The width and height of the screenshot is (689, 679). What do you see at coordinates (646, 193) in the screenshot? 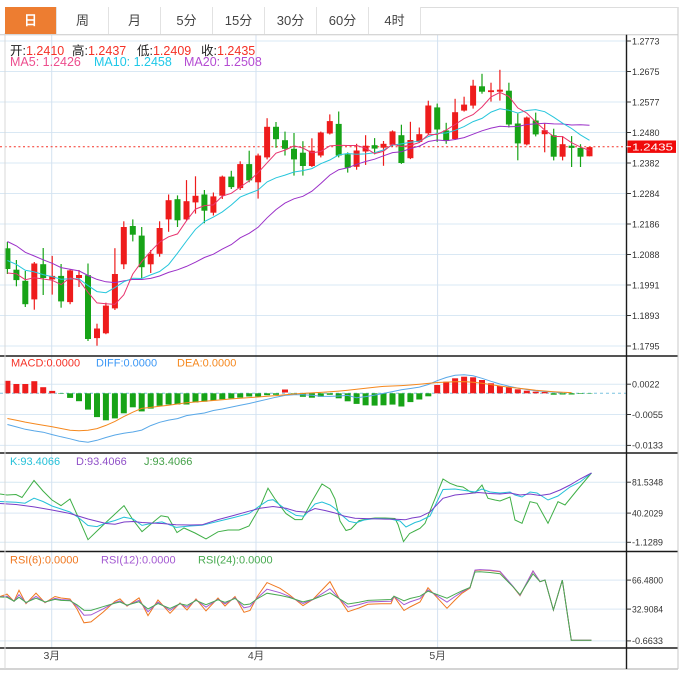
I see `svg-text: 1.2284` at bounding box center [646, 193].